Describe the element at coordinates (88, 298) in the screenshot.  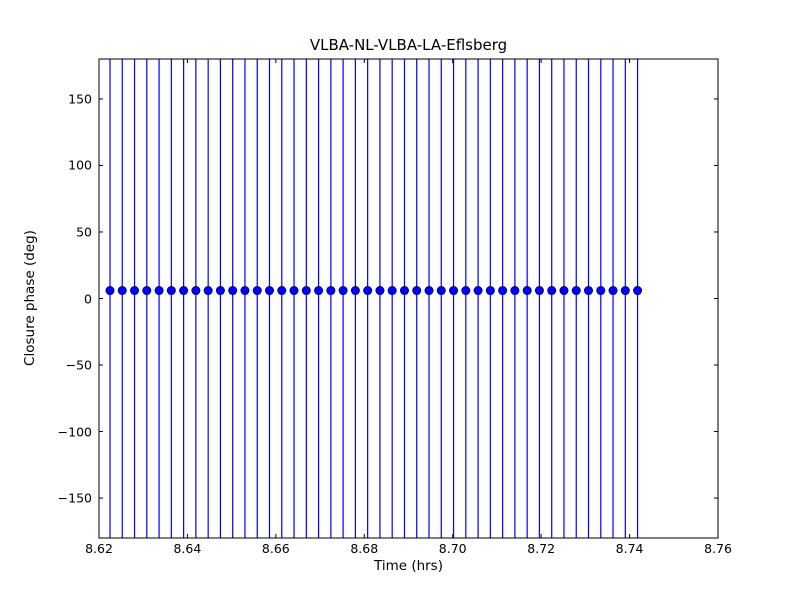
I see `y-tick-label: 0` at that location.